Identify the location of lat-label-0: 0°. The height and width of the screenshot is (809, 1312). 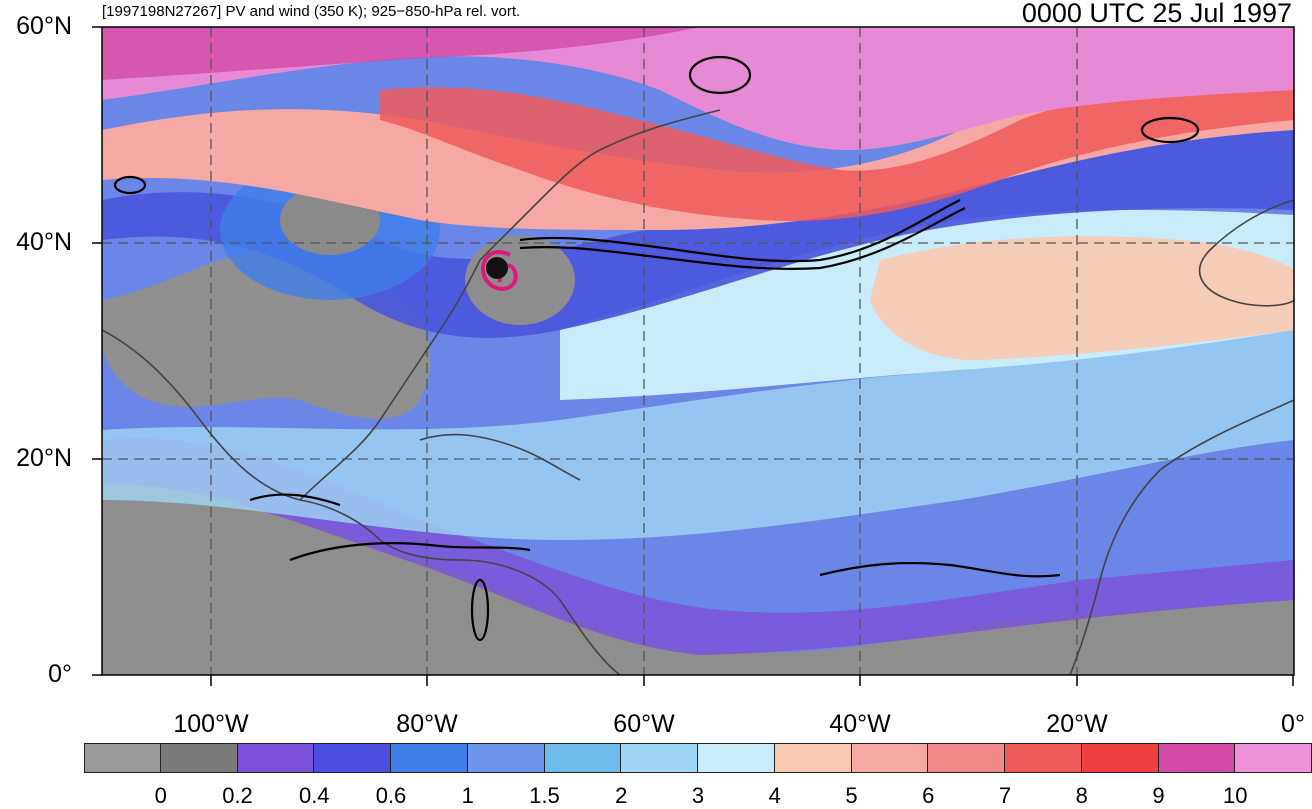
(60, 674).